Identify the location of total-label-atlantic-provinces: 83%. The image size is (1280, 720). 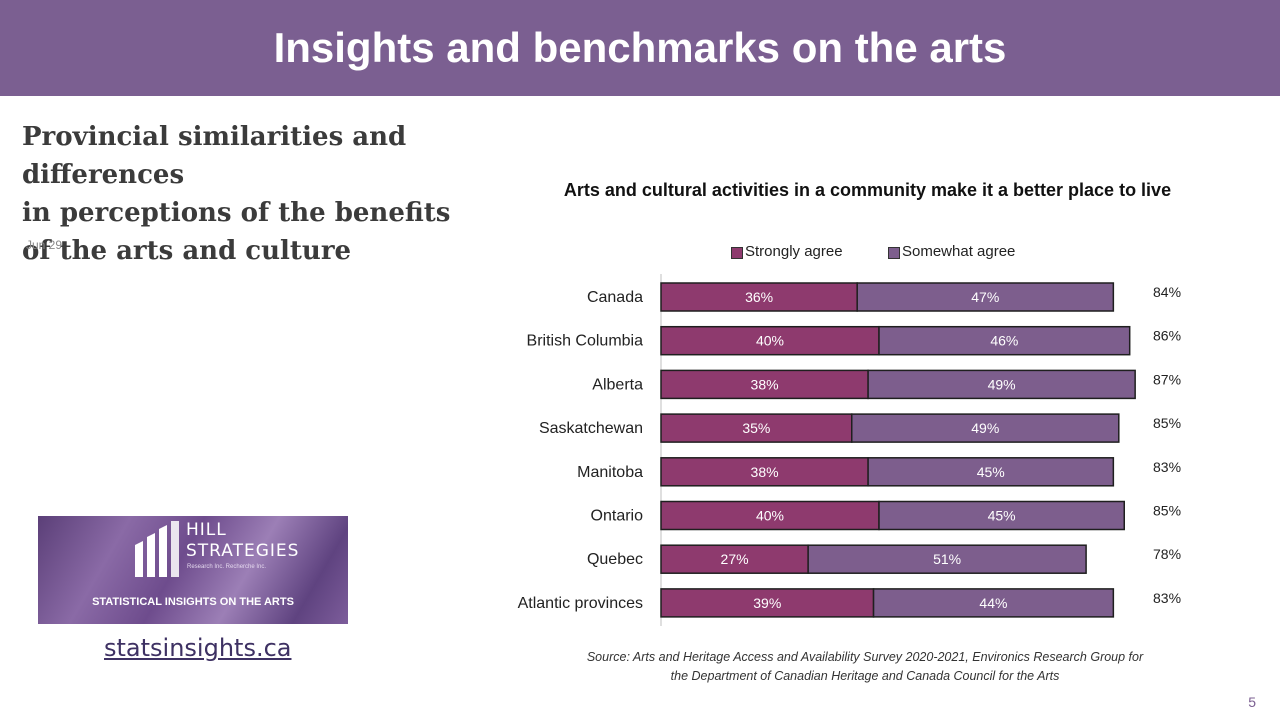
(1167, 598).